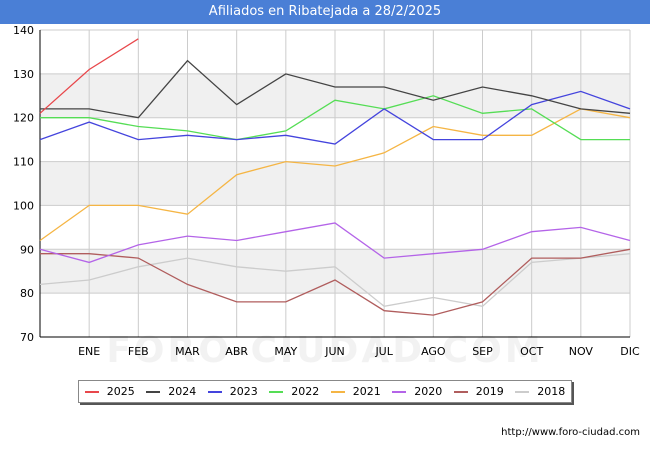 The width and height of the screenshot is (650, 450). What do you see at coordinates (335, 243) in the screenshot?
I see `series-line-2020` at bounding box center [335, 243].